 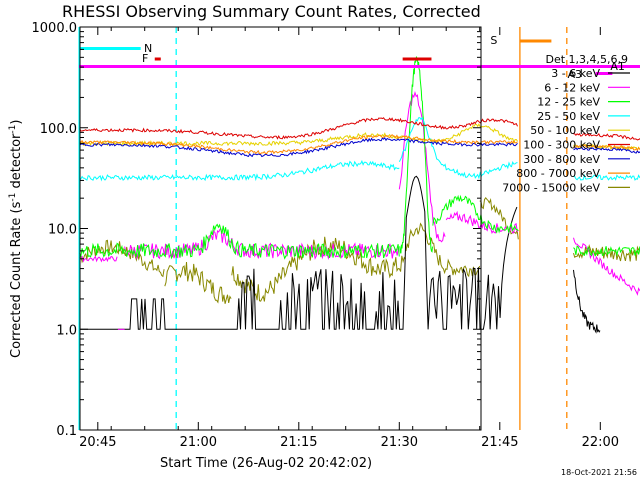 I want to click on flag-label-attenuator-3: A3, so click(x=574, y=74).